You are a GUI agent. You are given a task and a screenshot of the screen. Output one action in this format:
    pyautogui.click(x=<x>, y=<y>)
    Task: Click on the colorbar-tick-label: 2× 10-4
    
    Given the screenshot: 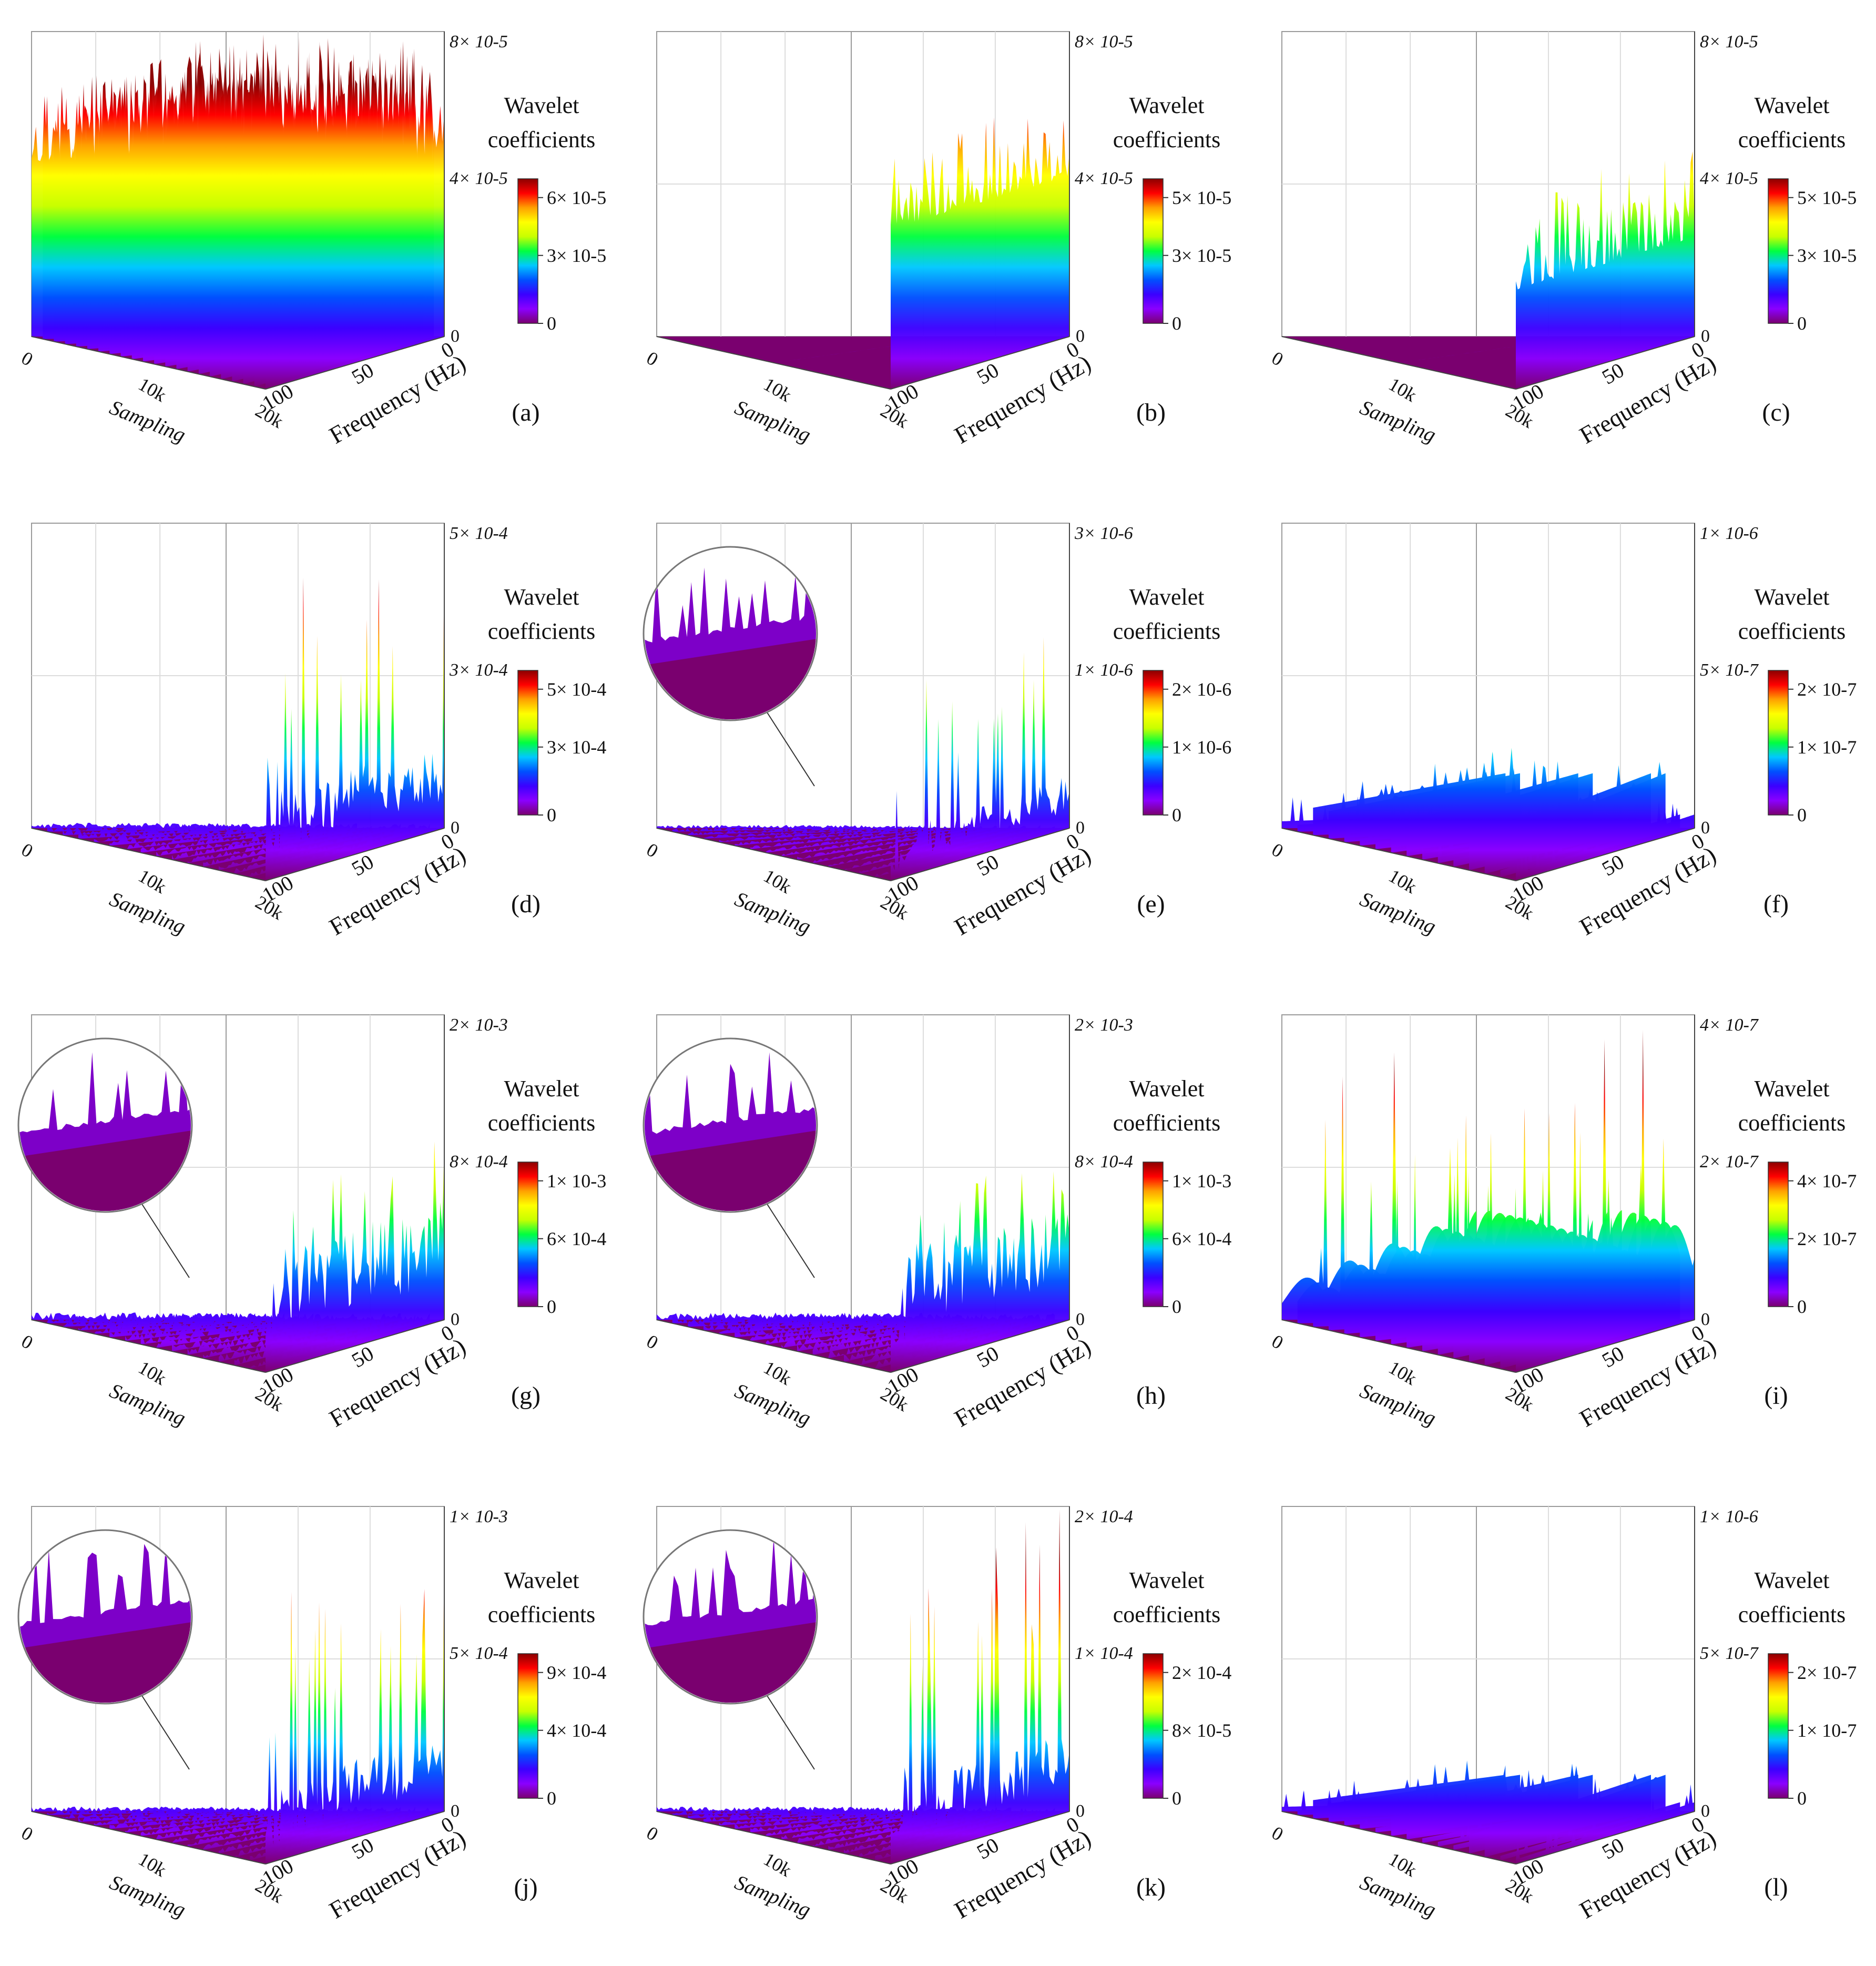 What is the action you would take?
    pyautogui.click(x=1201, y=1672)
    